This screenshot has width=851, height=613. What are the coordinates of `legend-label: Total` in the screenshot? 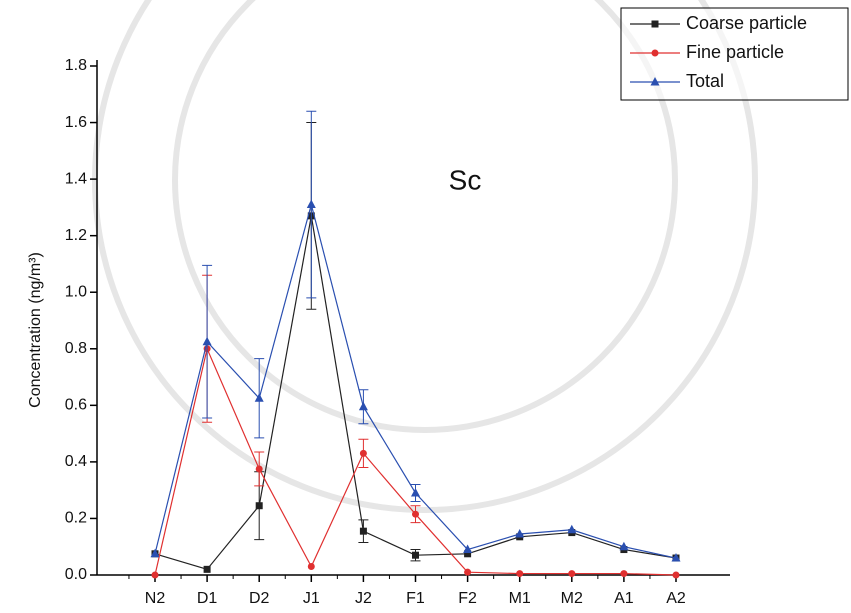 It's located at (705, 81).